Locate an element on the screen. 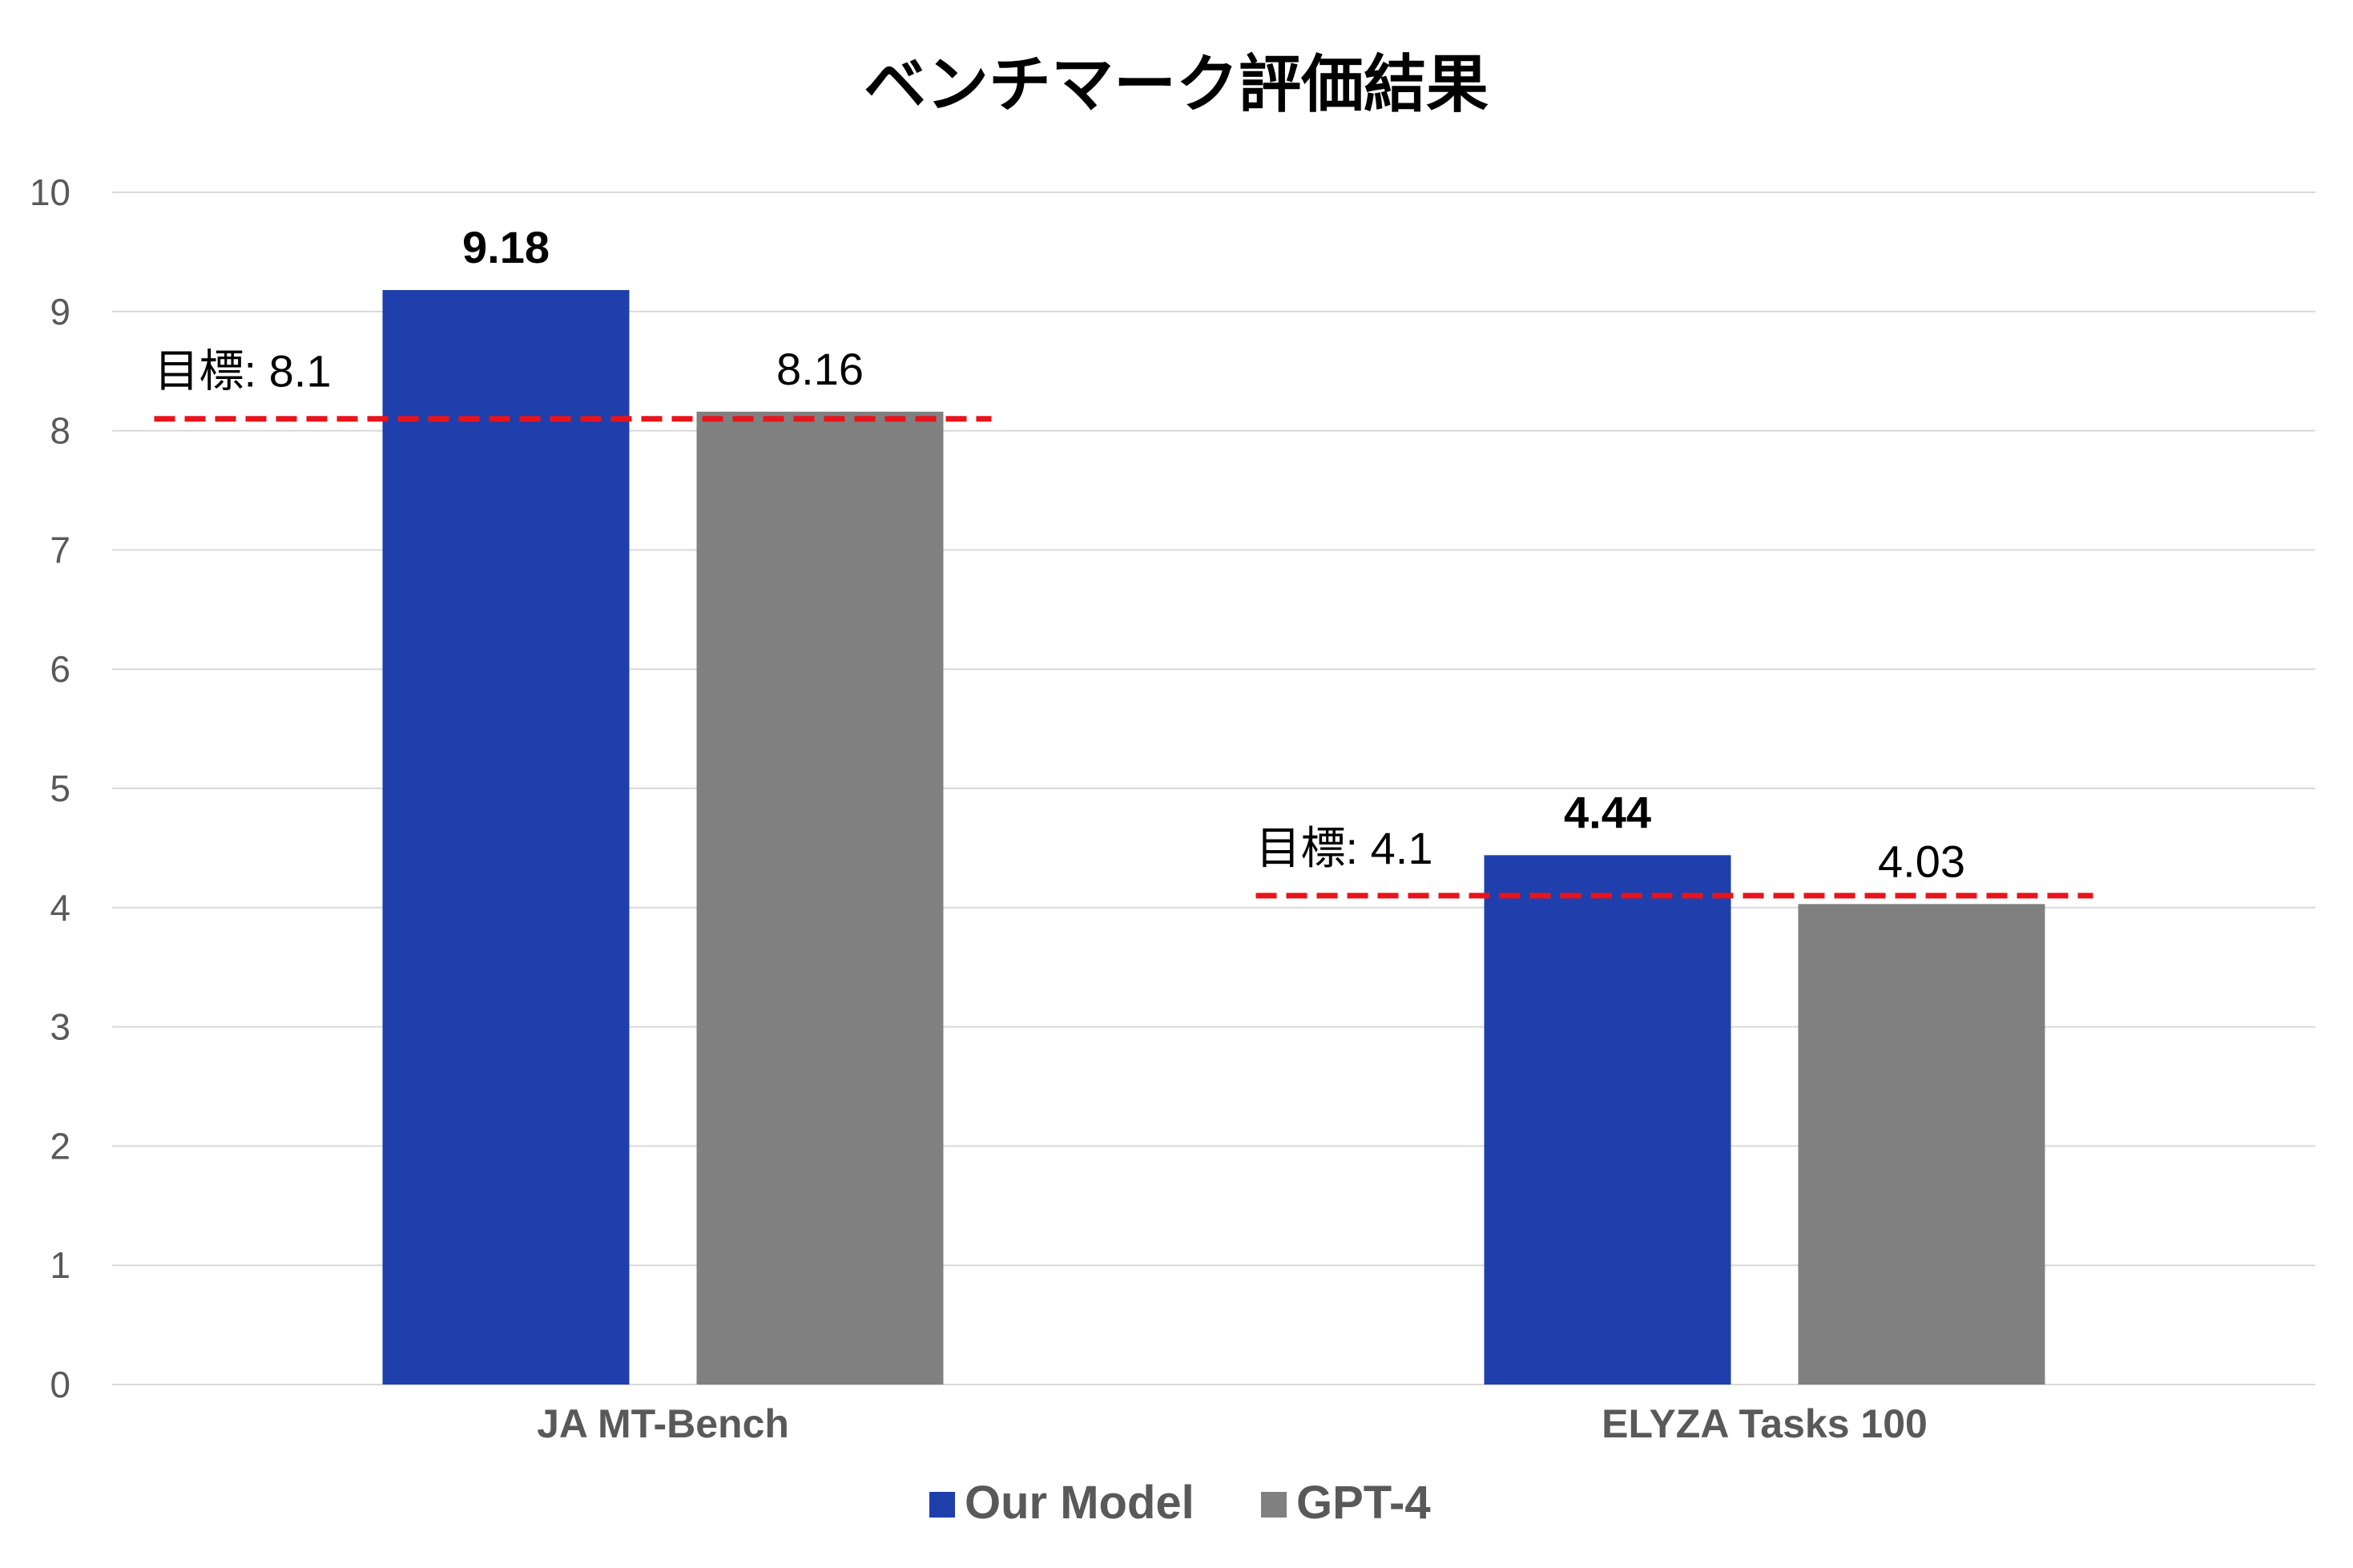  data-label: 4.44 is located at coordinates (1607, 812).